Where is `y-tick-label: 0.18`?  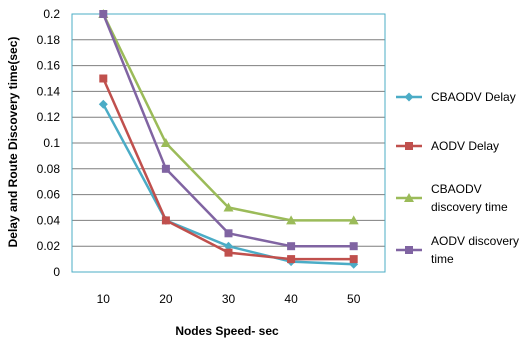
y-tick-label: 0.18 is located at coordinates (49, 40).